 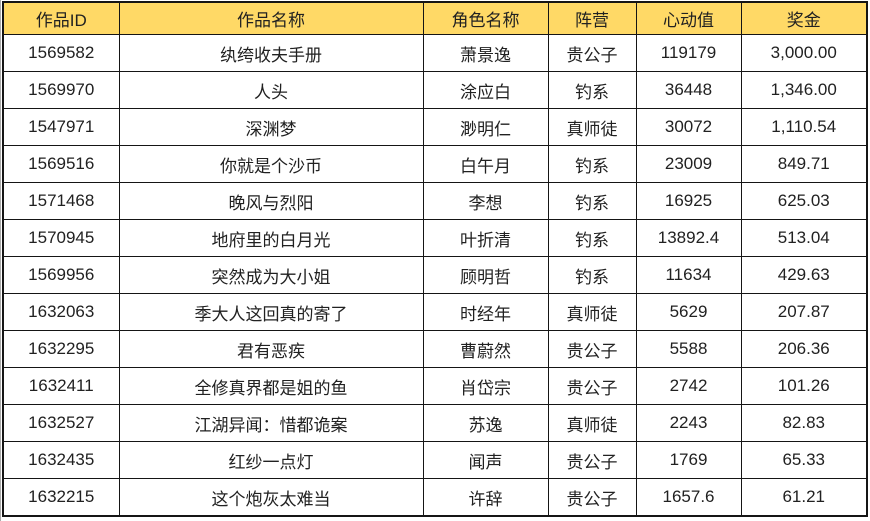 I want to click on cell-work-name: 这个炮灰太难当, so click(x=271, y=497).